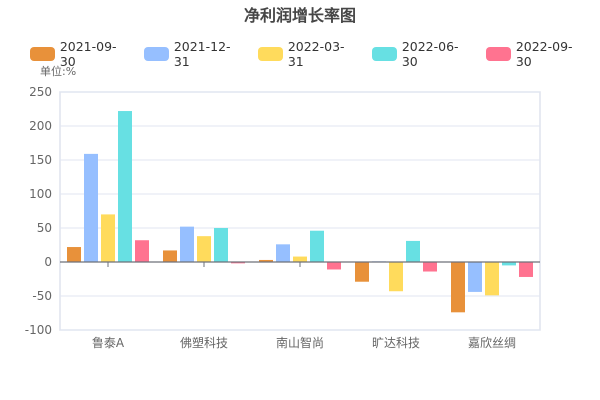 The width and height of the screenshot is (600, 400). Describe the element at coordinates (396, 343) in the screenshot. I see `x-tick-label: 旷达科技` at that location.